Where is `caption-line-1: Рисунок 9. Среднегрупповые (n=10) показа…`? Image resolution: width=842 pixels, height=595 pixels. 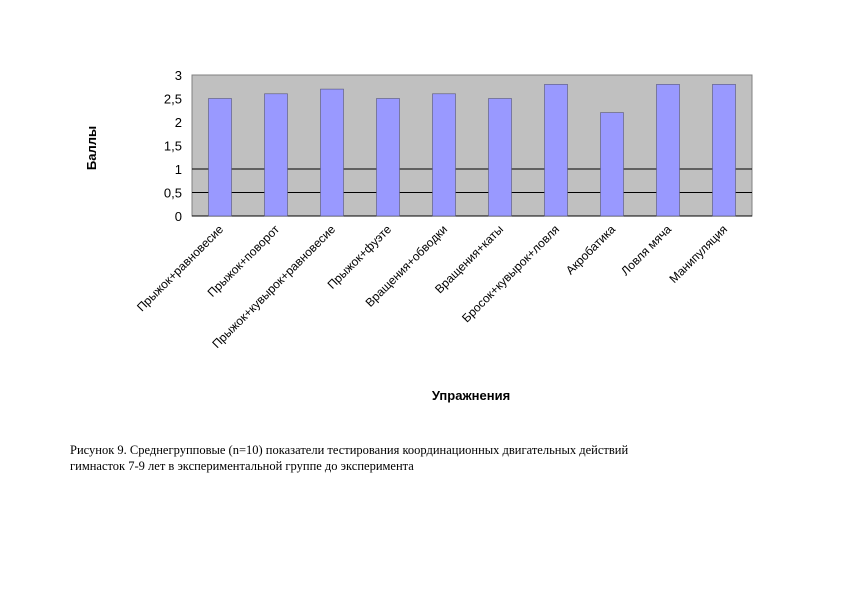 caption-line-1: Рисунок 9. Среднегрупповые (n=10) показа… is located at coordinates (349, 450).